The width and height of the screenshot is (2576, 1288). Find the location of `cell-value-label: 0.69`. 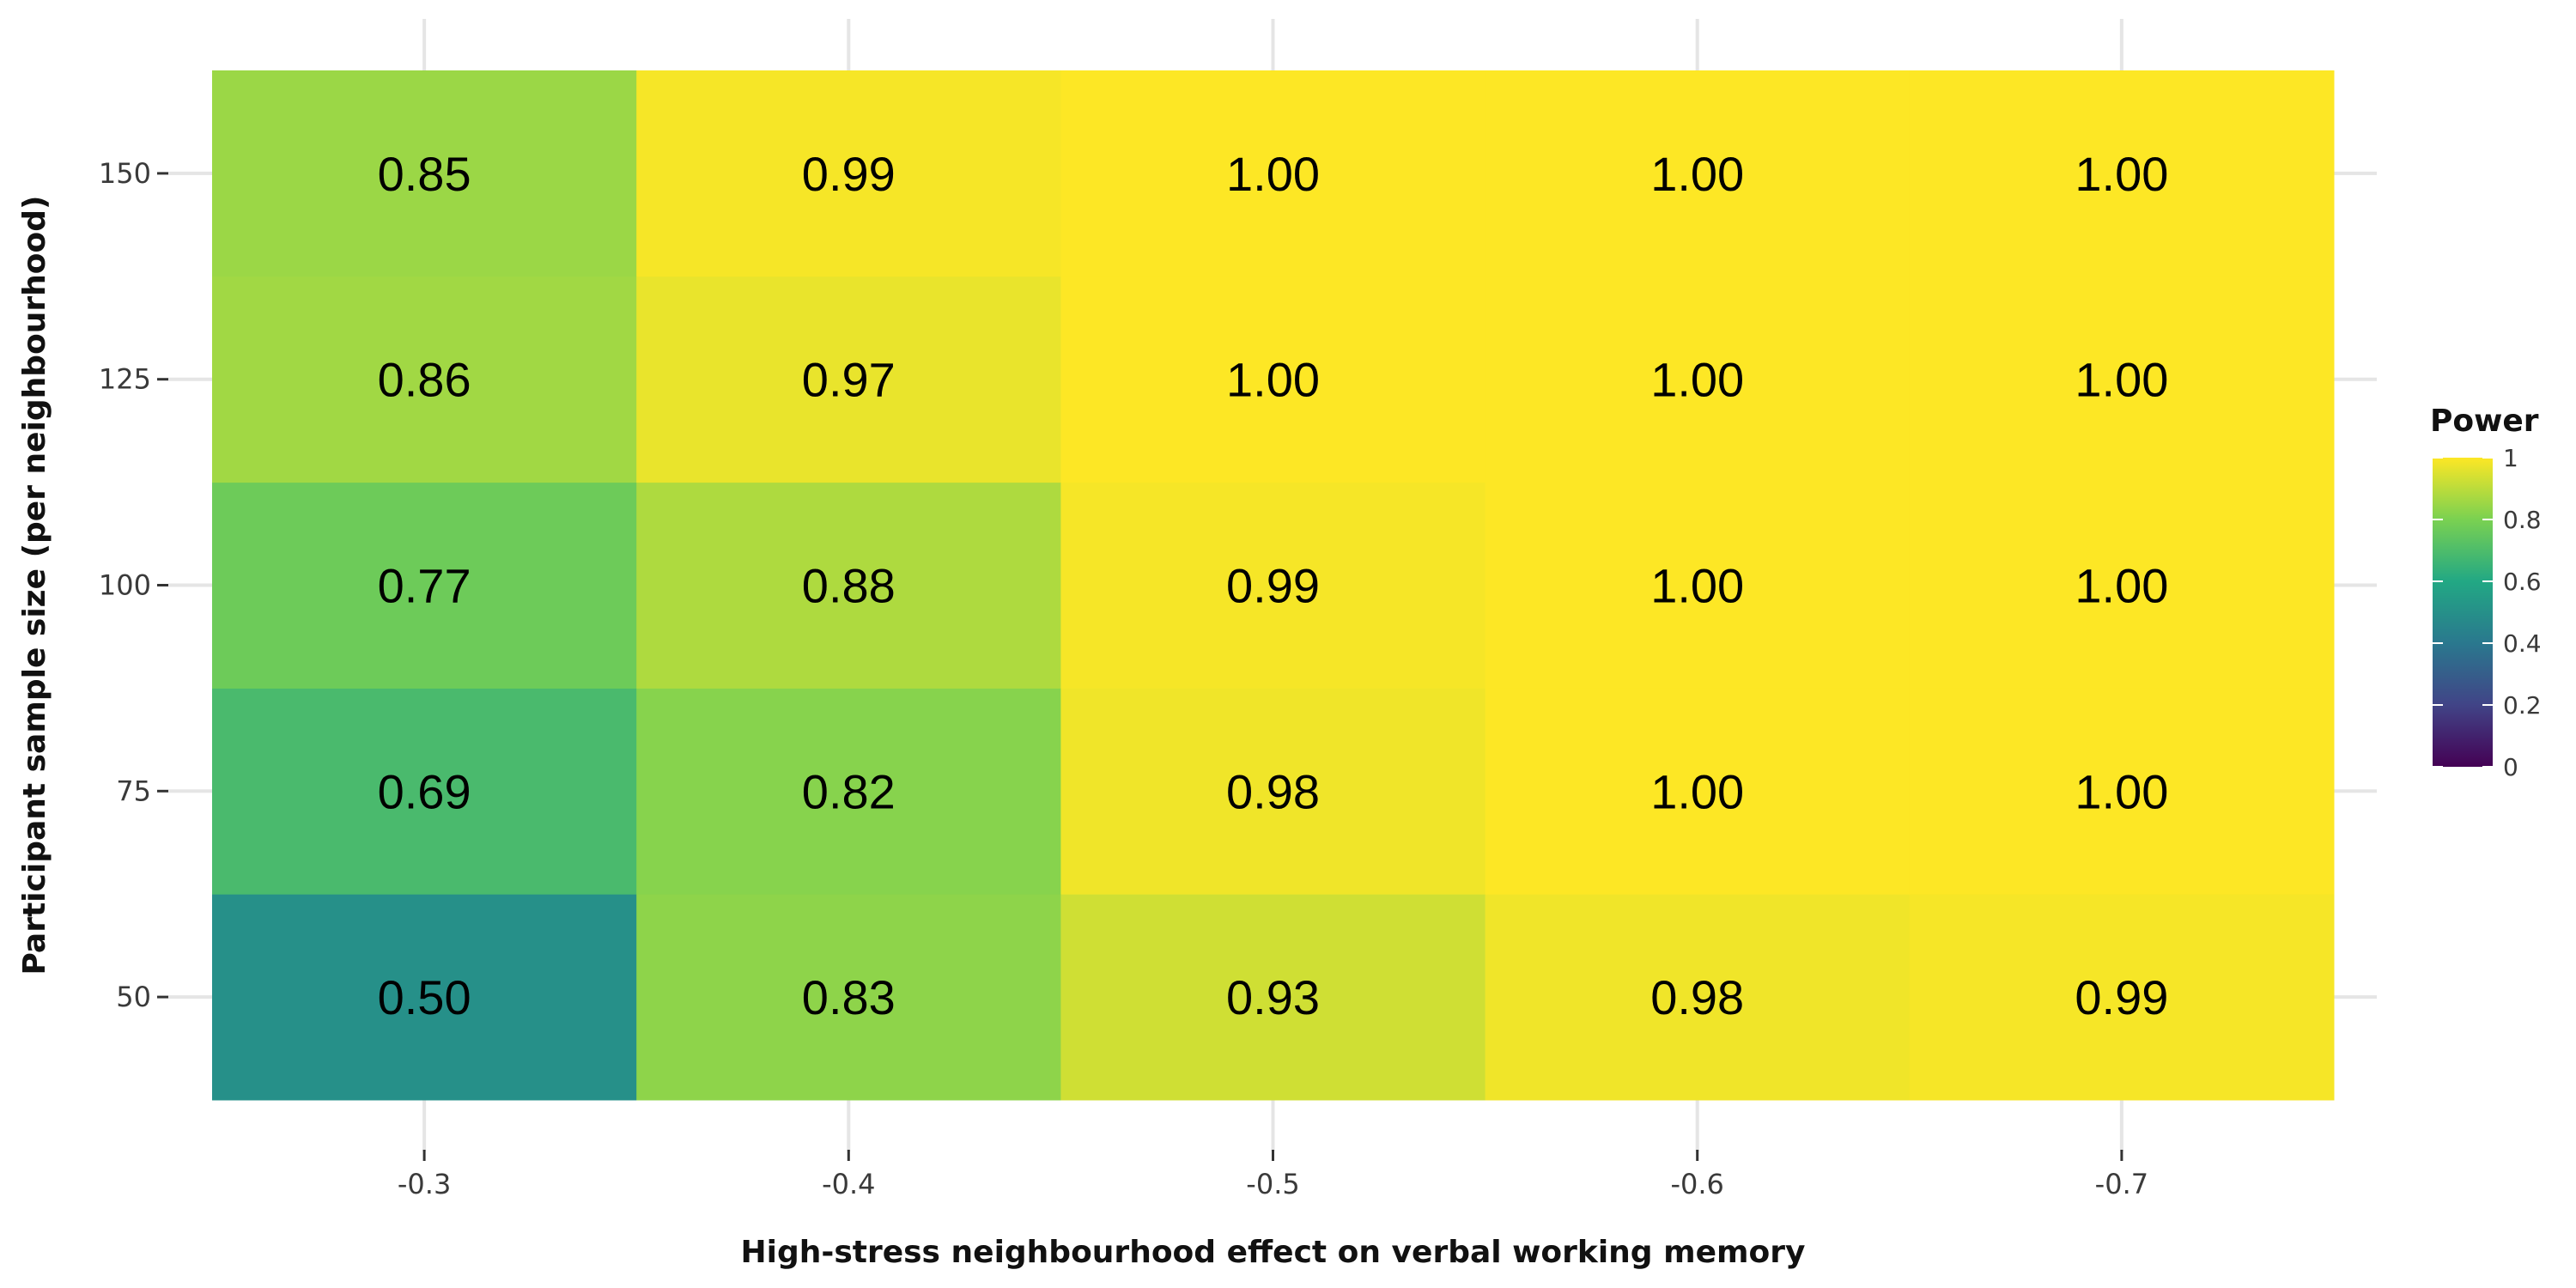

cell-value-label: 0.69 is located at coordinates (424, 791).